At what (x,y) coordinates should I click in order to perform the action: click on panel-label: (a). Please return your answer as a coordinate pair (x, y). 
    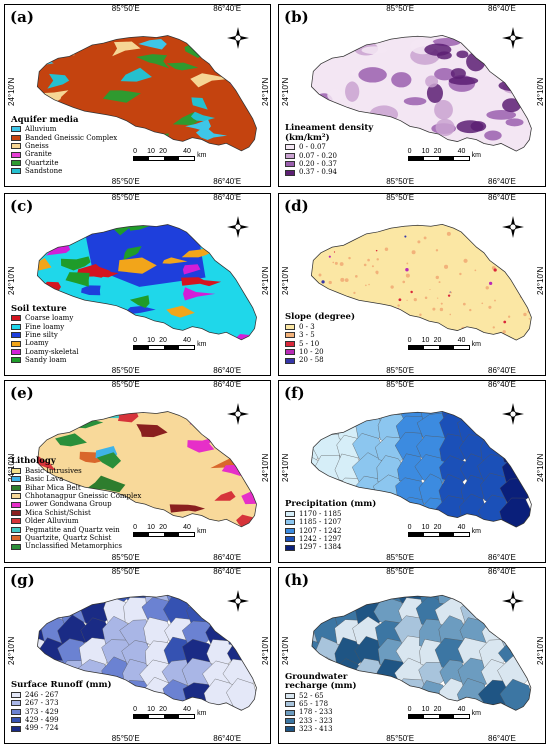
    Looking at the image, I should click on (22, 17).